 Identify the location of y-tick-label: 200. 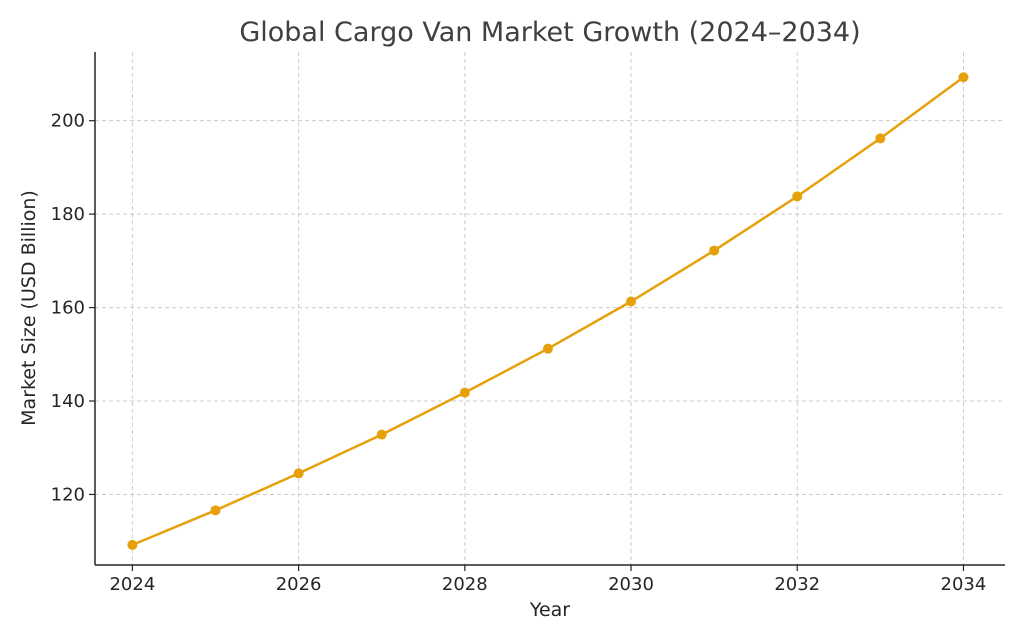
(68, 121).